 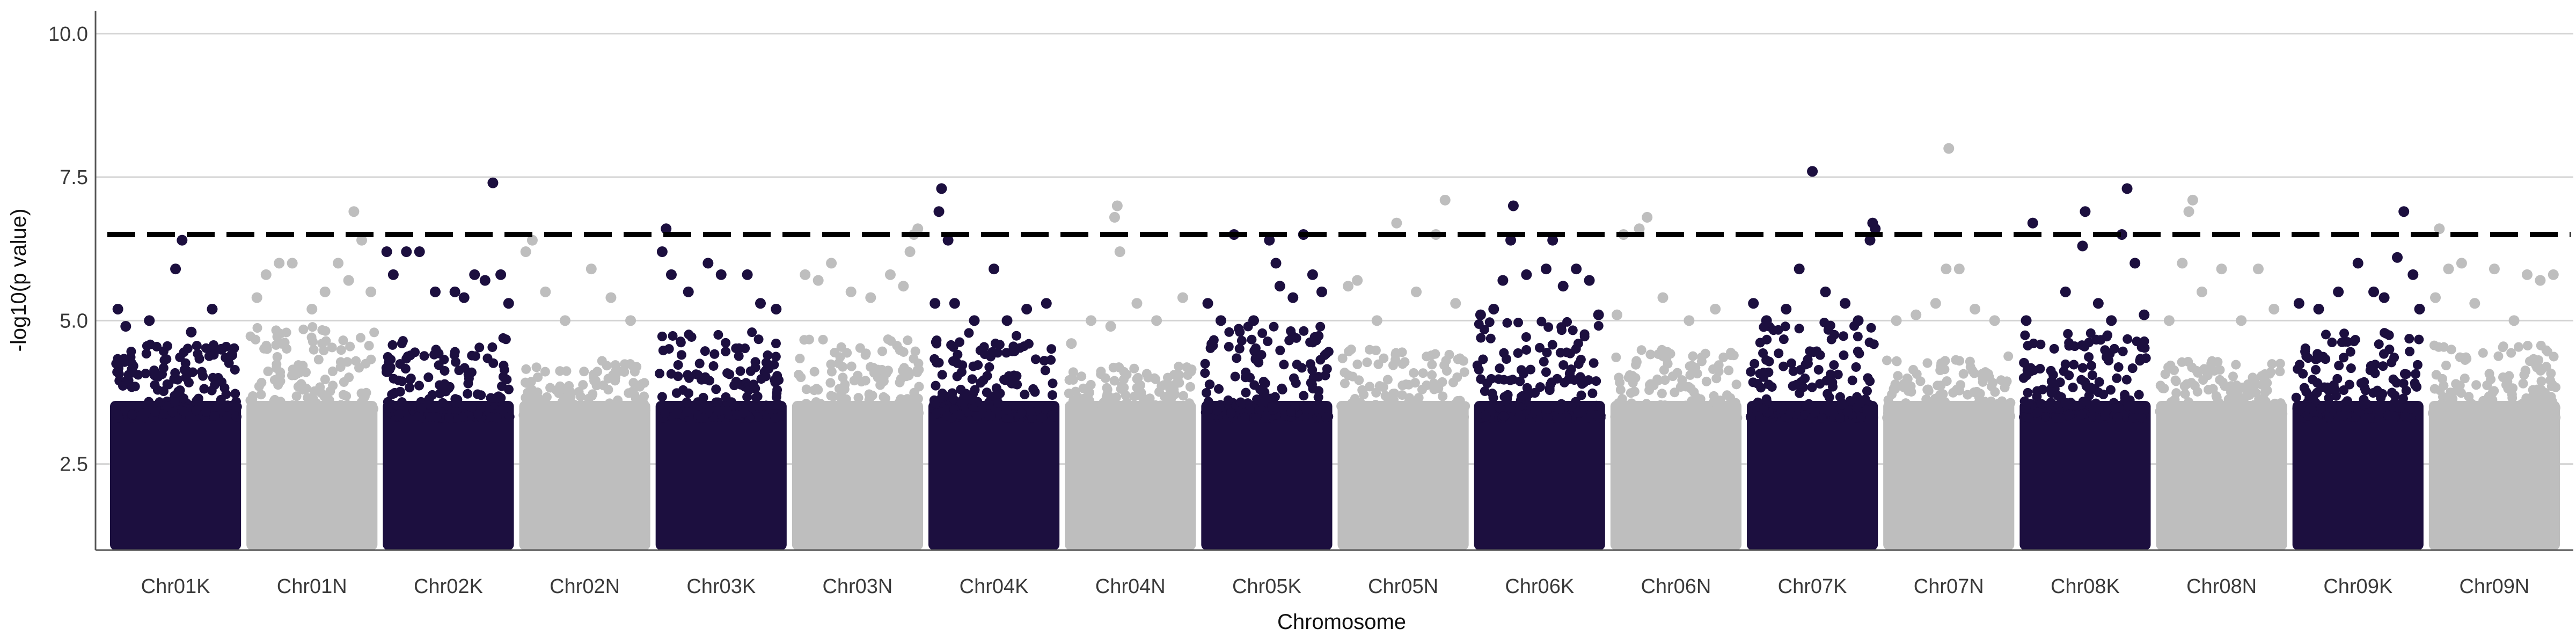 What do you see at coordinates (2338, 291) in the screenshot?
I see `data-point-Chr09K` at bounding box center [2338, 291].